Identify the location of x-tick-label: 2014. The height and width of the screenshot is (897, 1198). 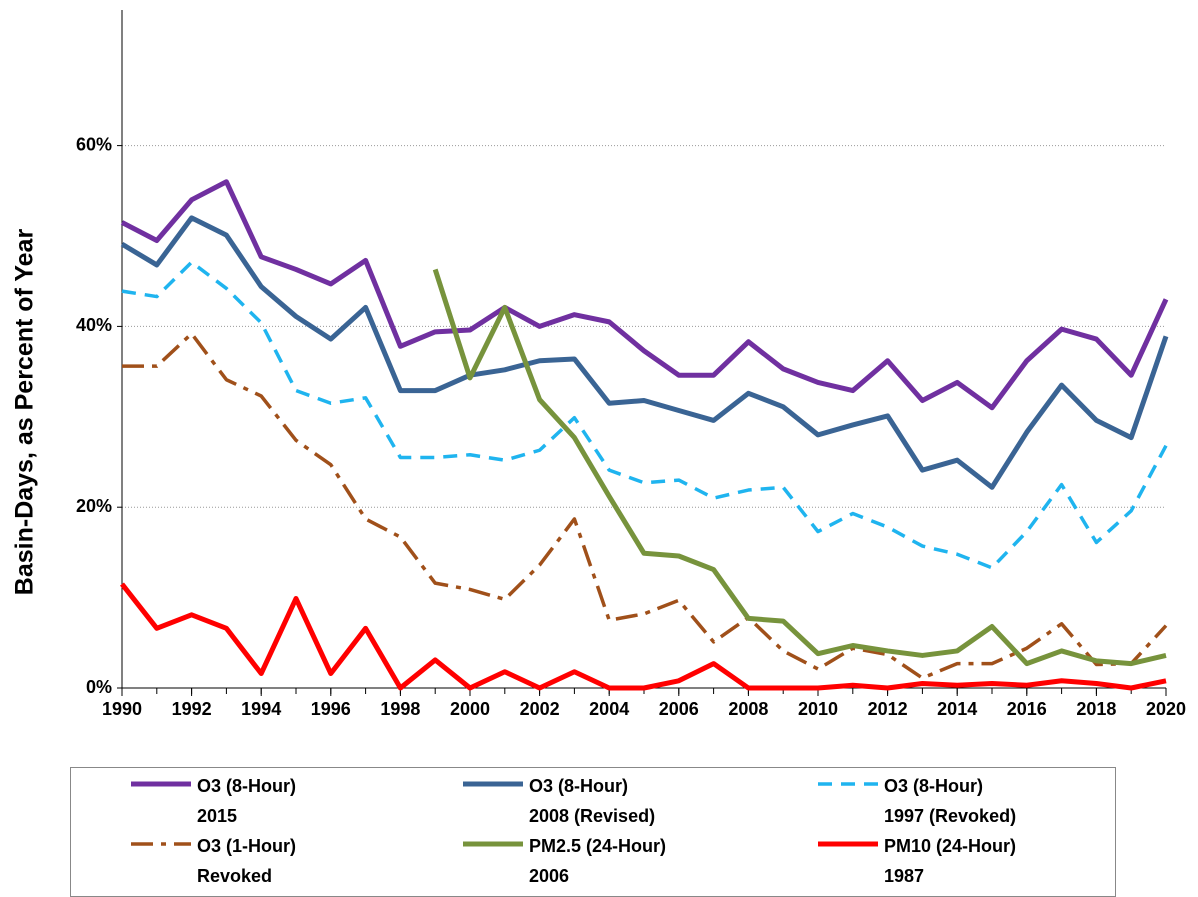
(957, 709).